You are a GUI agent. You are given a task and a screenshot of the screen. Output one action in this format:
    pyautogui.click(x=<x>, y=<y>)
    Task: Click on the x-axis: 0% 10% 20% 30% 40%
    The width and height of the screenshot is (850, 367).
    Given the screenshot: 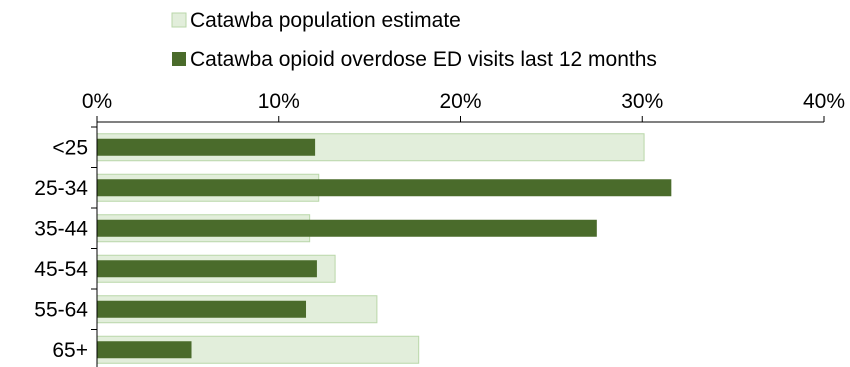 What is the action you would take?
    pyautogui.click(x=463, y=106)
    